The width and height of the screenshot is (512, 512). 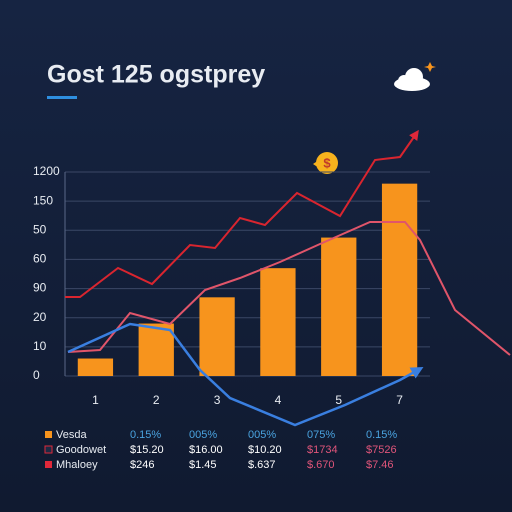 I want to click on legend-cell: $7.46, so click(x=380, y=465).